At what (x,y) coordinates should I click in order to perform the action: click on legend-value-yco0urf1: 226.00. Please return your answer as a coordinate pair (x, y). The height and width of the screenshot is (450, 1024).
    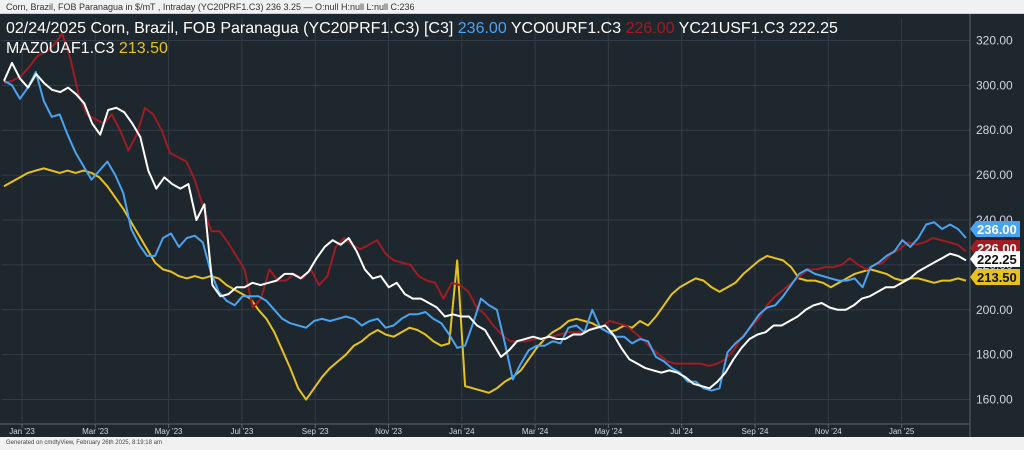
    Looking at the image, I should click on (652, 28).